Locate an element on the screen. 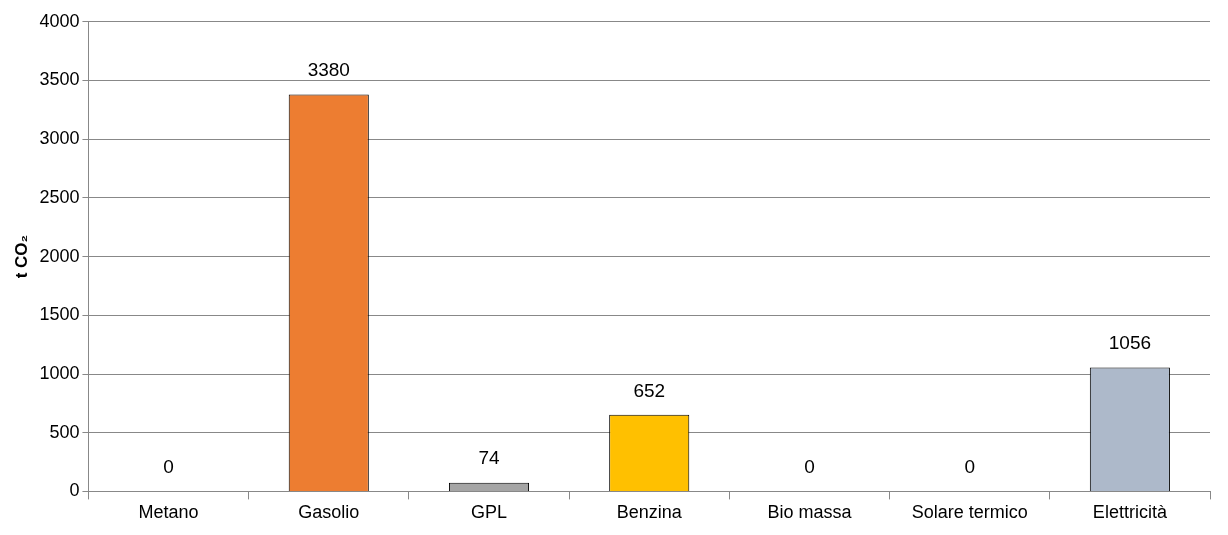 Image resolution: width=1228 pixels, height=535 pixels. x-tick-label: GPL is located at coordinates (489, 512).